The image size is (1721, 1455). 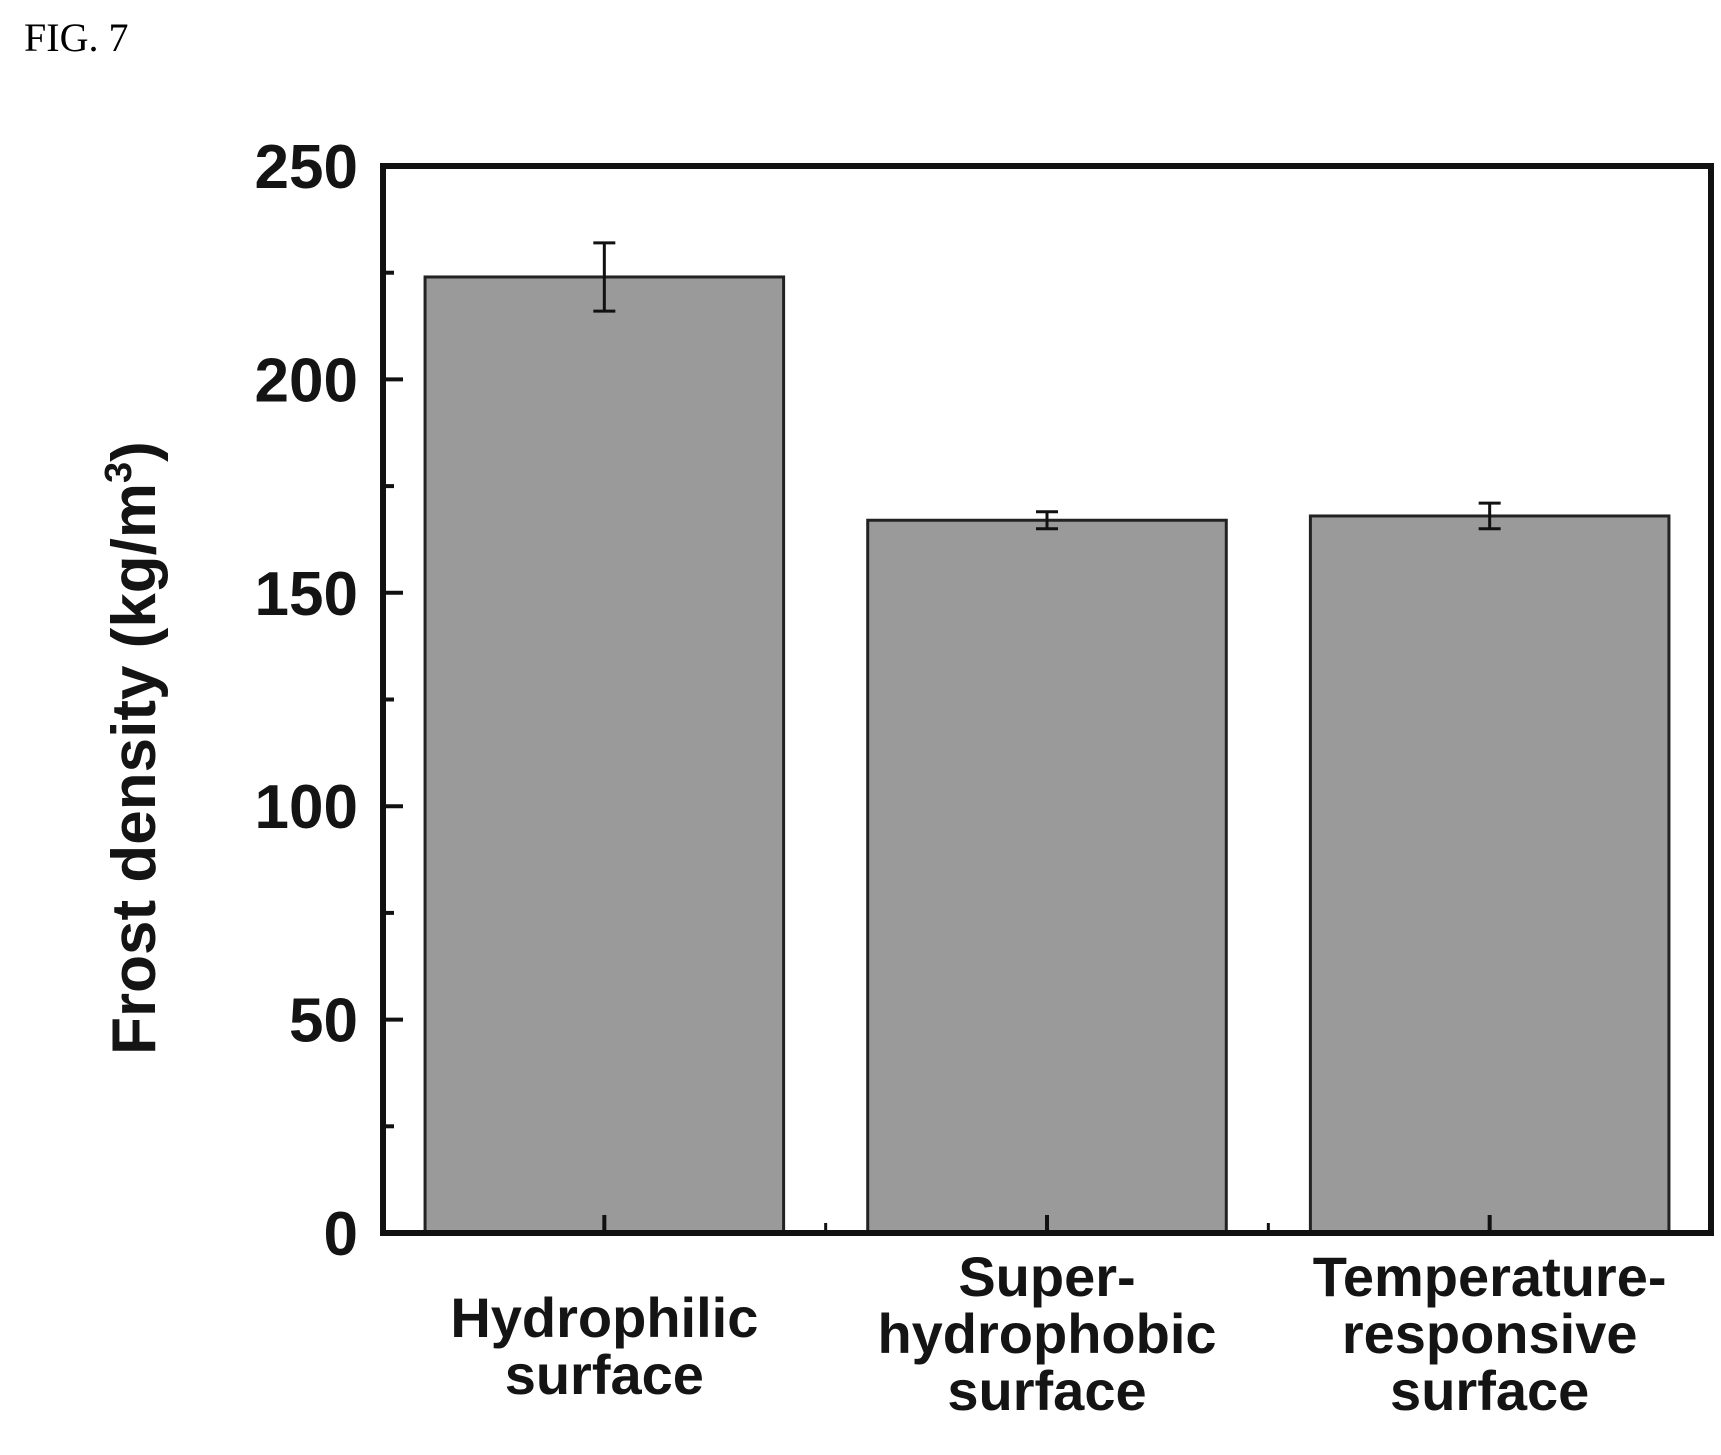 What do you see at coordinates (133, 748) in the screenshot?
I see `y-axis-title: Frost density (kg/m3)` at bounding box center [133, 748].